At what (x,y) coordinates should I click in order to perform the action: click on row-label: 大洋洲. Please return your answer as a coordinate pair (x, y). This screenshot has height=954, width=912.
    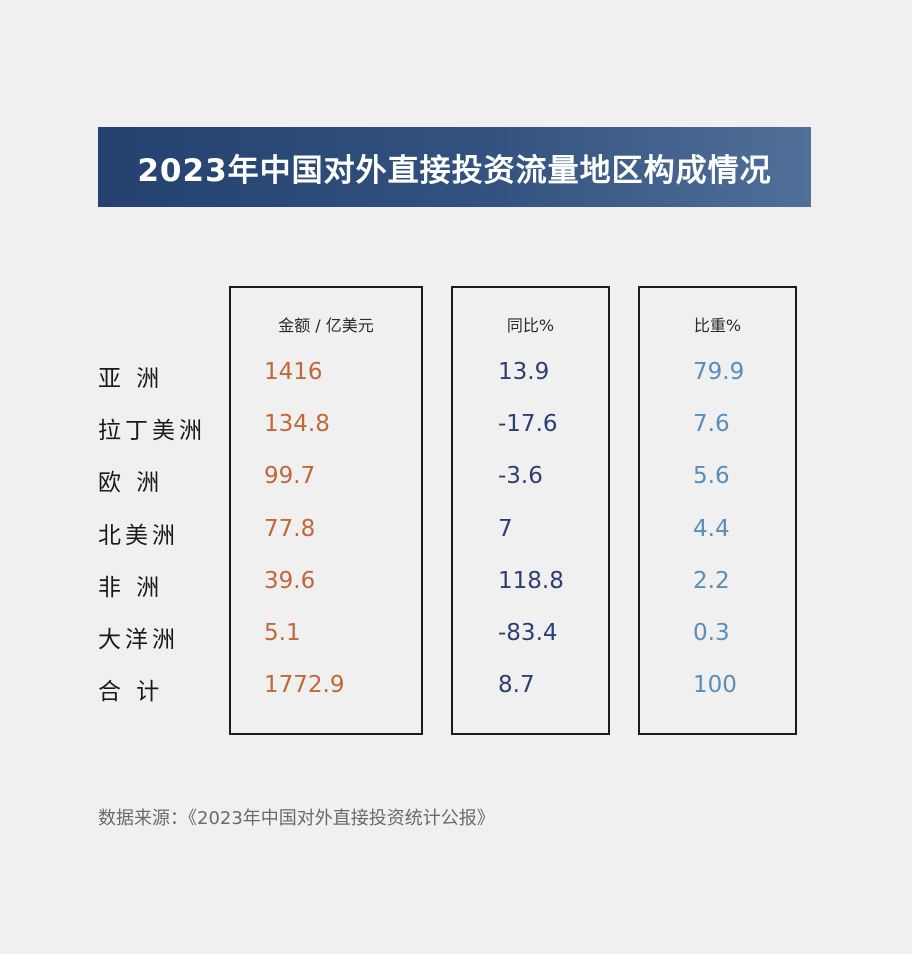
    Looking at the image, I should click on (138, 640).